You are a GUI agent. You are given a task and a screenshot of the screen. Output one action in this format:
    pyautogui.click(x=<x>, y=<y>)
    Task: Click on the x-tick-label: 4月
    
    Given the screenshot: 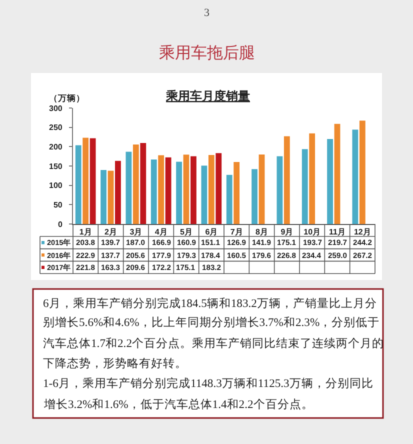 What is the action you would take?
    pyautogui.click(x=161, y=232)
    